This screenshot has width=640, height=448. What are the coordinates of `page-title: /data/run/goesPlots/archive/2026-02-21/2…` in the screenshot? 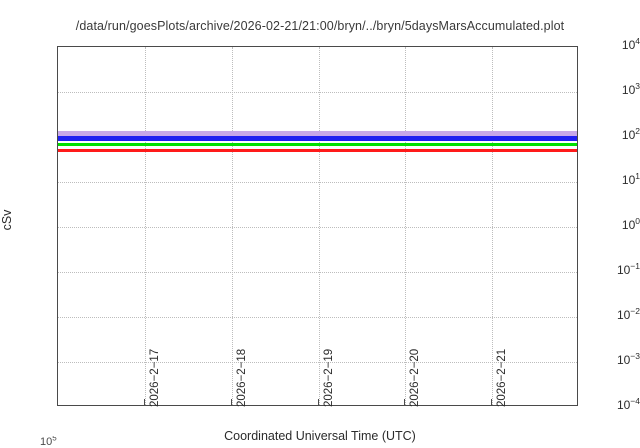 It's located at (320, 26).